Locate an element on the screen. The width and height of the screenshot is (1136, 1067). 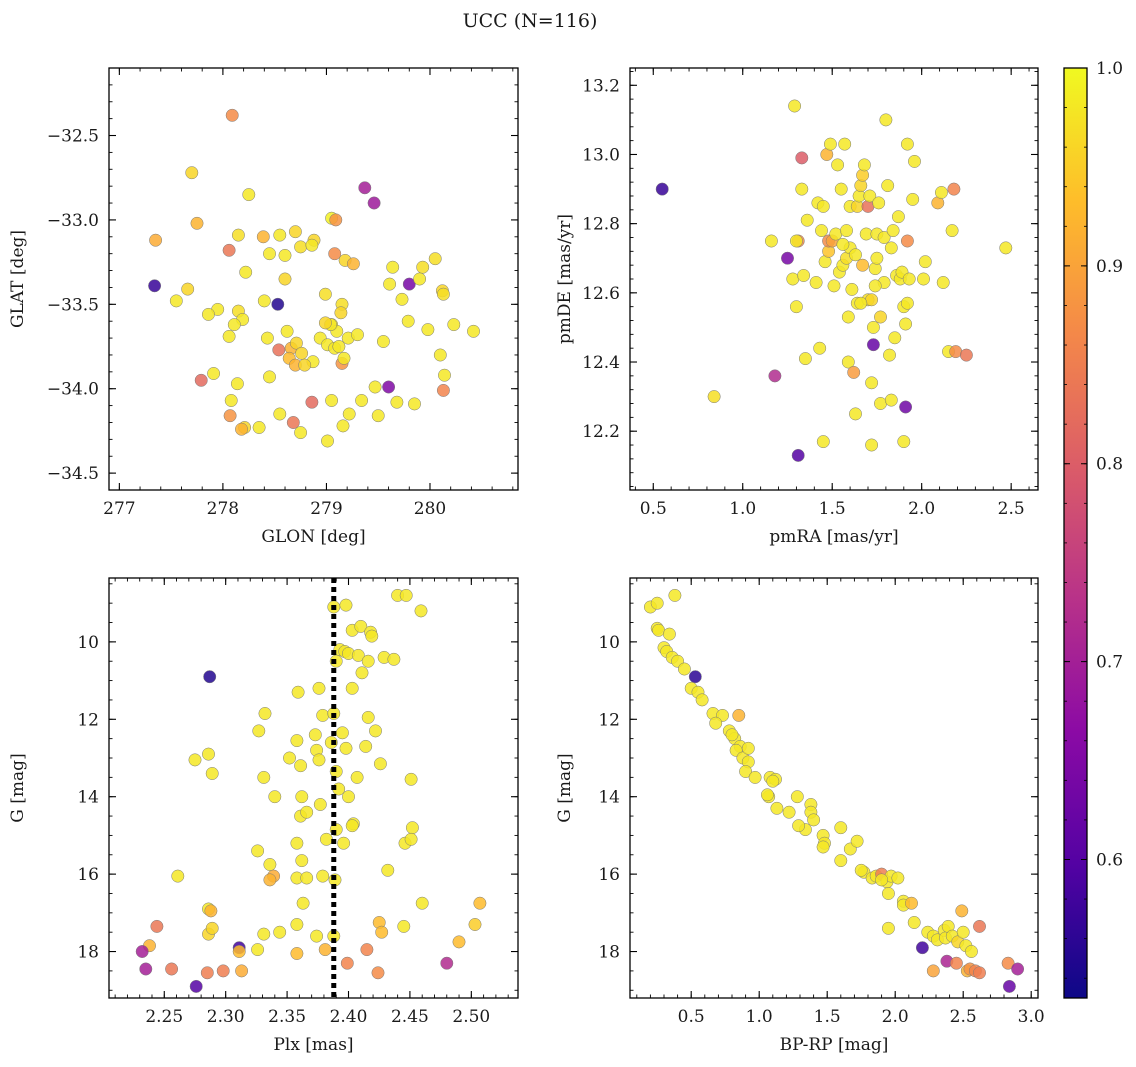
x-tick-label: 2.45 is located at coordinates (410, 1017).